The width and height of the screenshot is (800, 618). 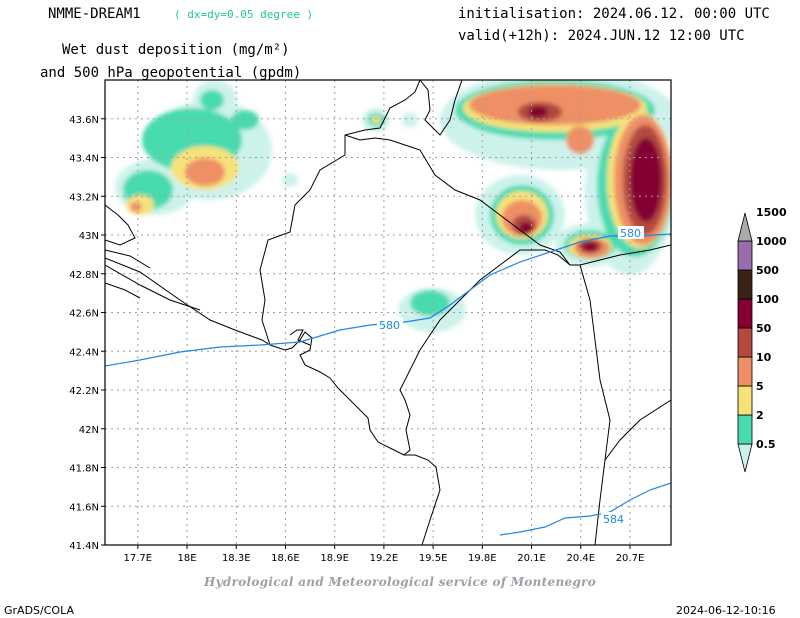 What do you see at coordinates (771, 241) in the screenshot?
I see `colorbar-label: 1000` at bounding box center [771, 241].